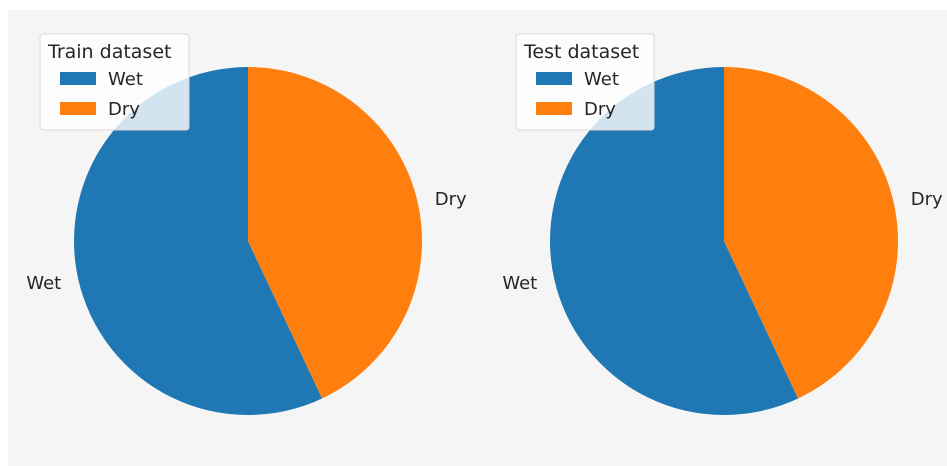 This screenshot has width=947, height=466. I want to click on legend: Train dataset Wet Dry, so click(114, 82).